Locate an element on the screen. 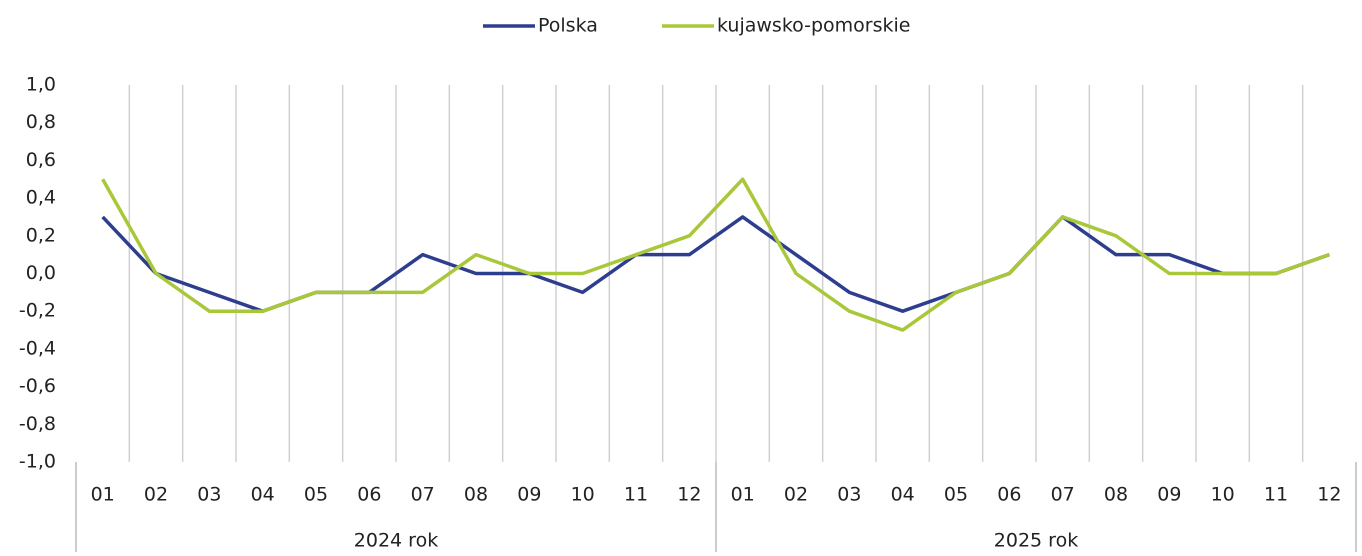 The width and height of the screenshot is (1362, 556). y-tick-label: 0,0 is located at coordinates (41, 273).